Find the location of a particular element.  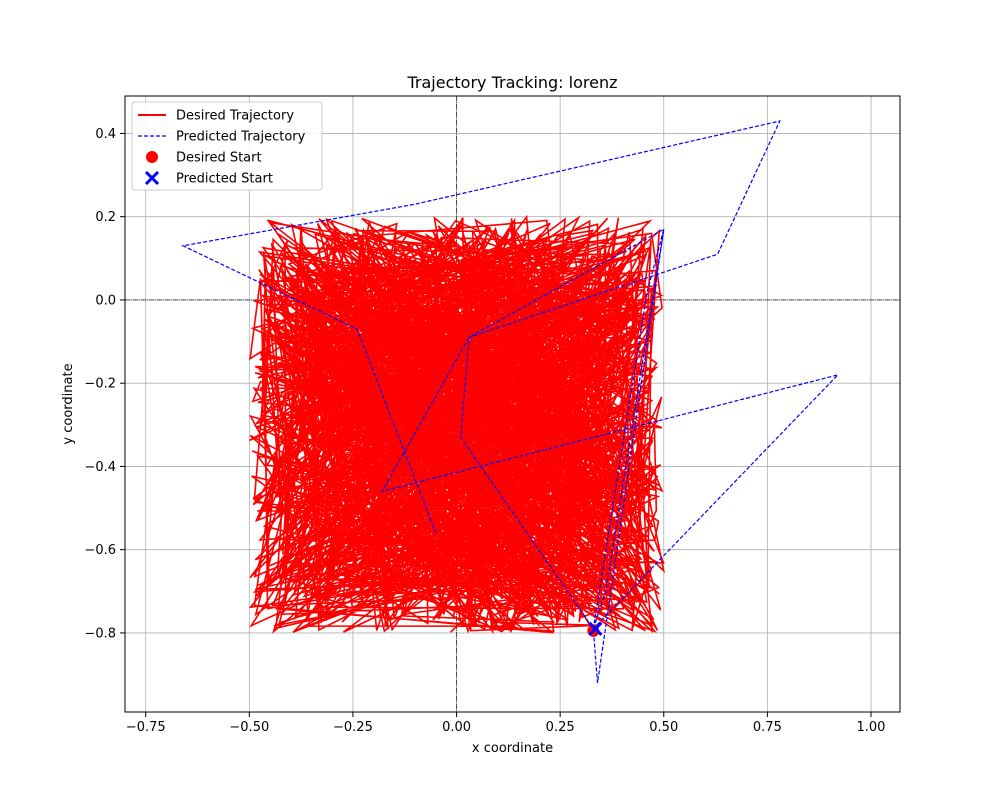

legend-label-desired-trajectory: Desired Trajectory is located at coordinates (235, 116).